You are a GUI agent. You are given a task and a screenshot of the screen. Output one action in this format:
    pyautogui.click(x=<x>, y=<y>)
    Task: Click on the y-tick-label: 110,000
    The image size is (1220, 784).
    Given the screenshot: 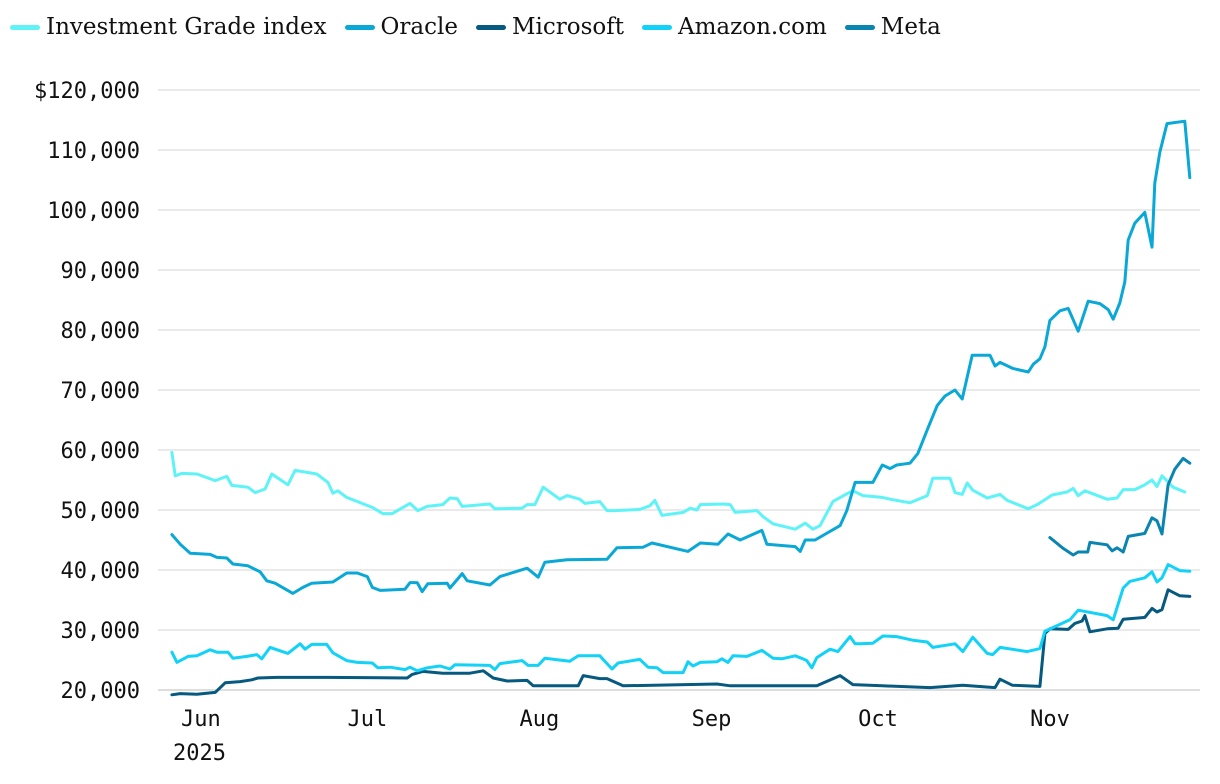 What is the action you would take?
    pyautogui.click(x=93, y=151)
    